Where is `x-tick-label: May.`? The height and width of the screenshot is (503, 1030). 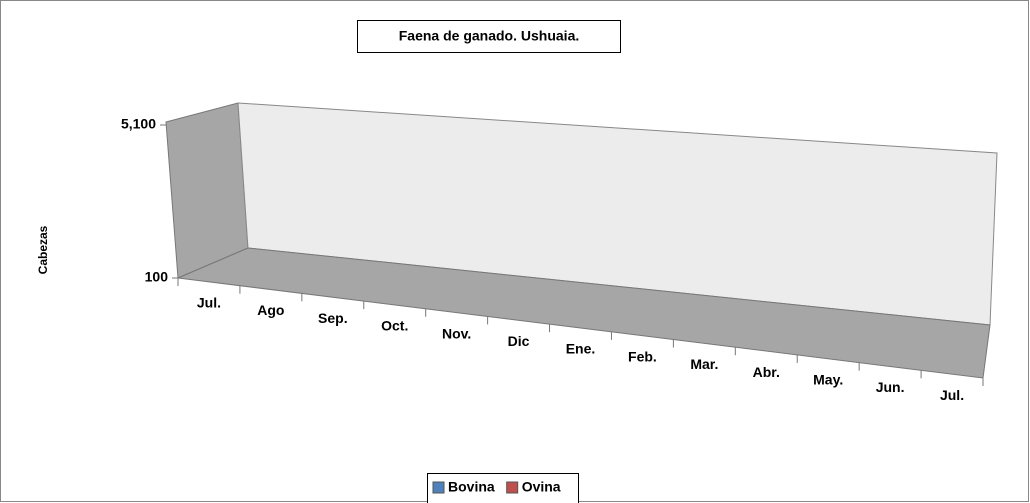 x-tick-label: May. is located at coordinates (828, 379).